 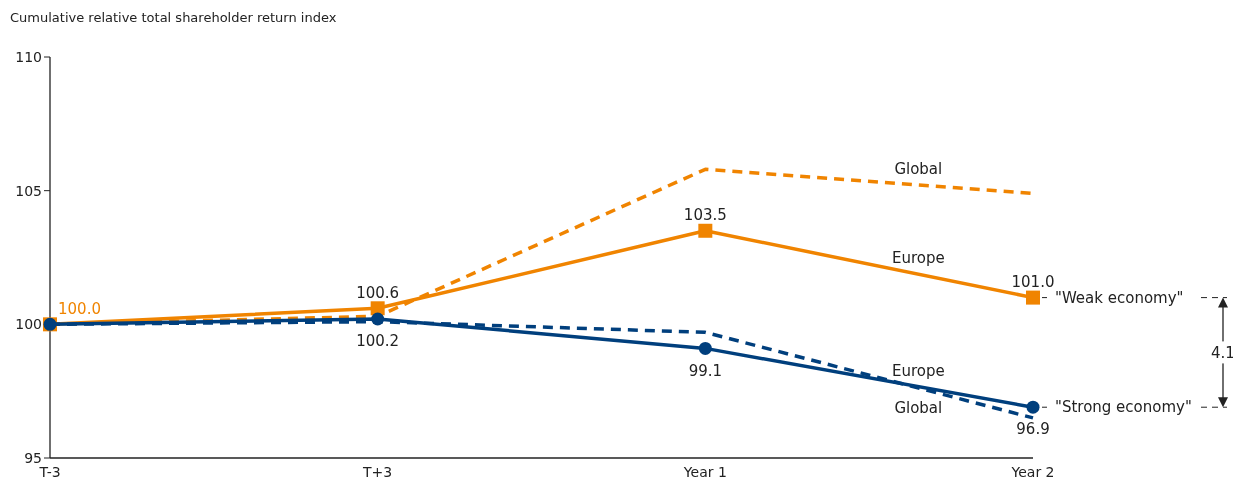 I want to click on x-tick-label: T-3, so click(x=49, y=472).